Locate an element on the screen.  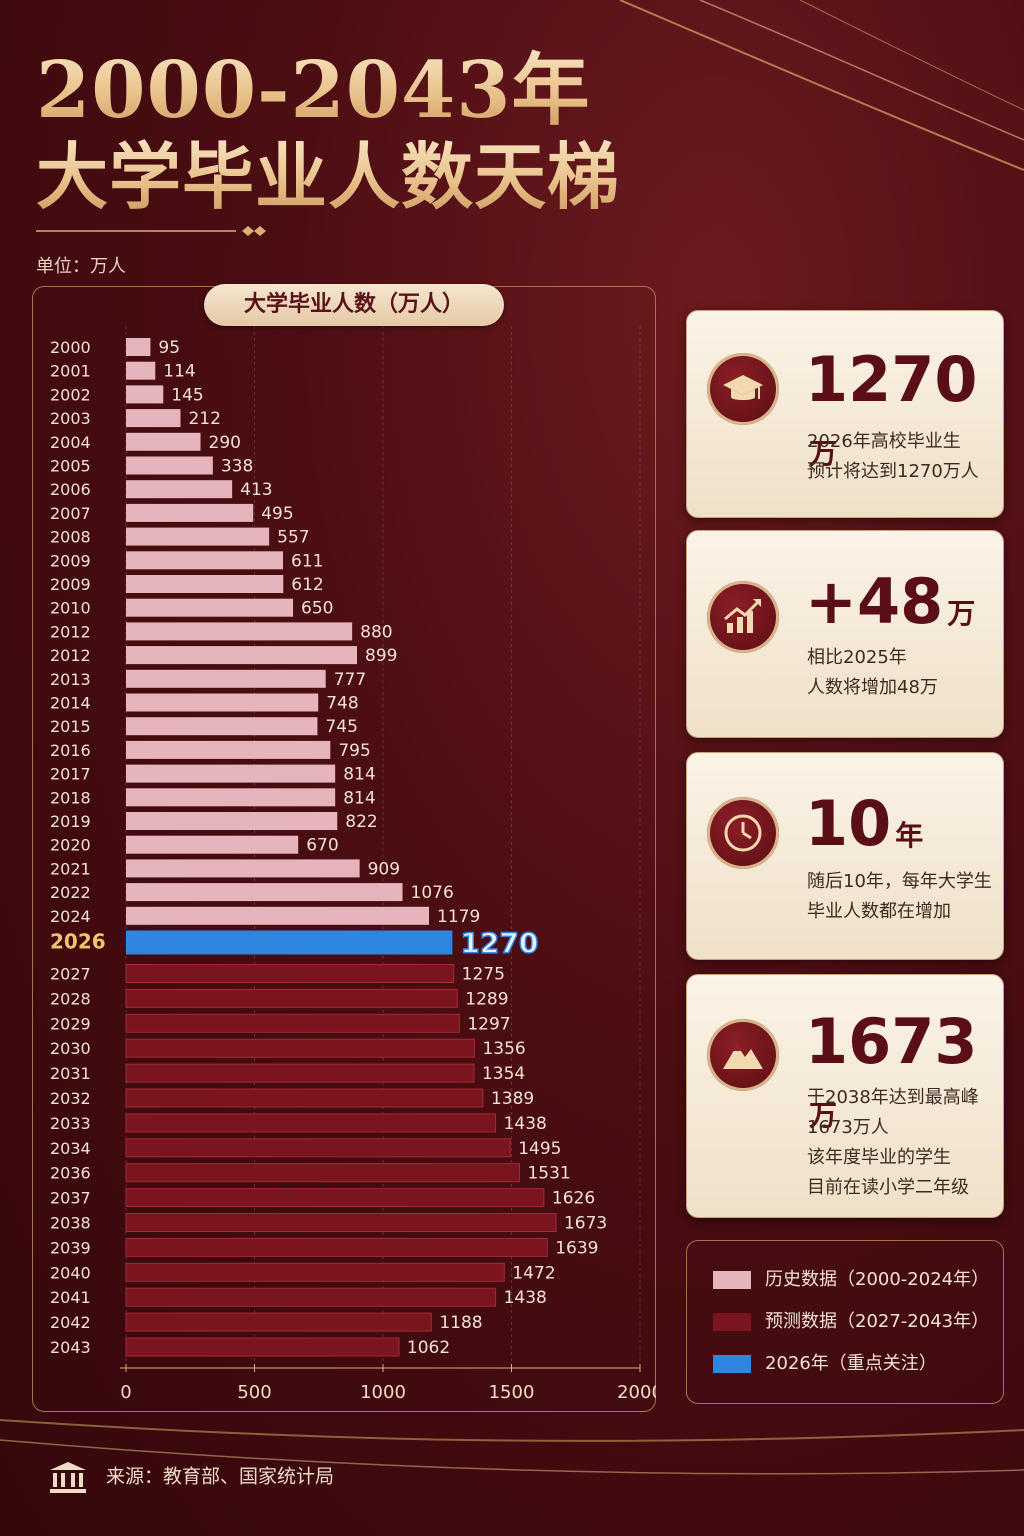
year-label: 2039 is located at coordinates (70, 1247).